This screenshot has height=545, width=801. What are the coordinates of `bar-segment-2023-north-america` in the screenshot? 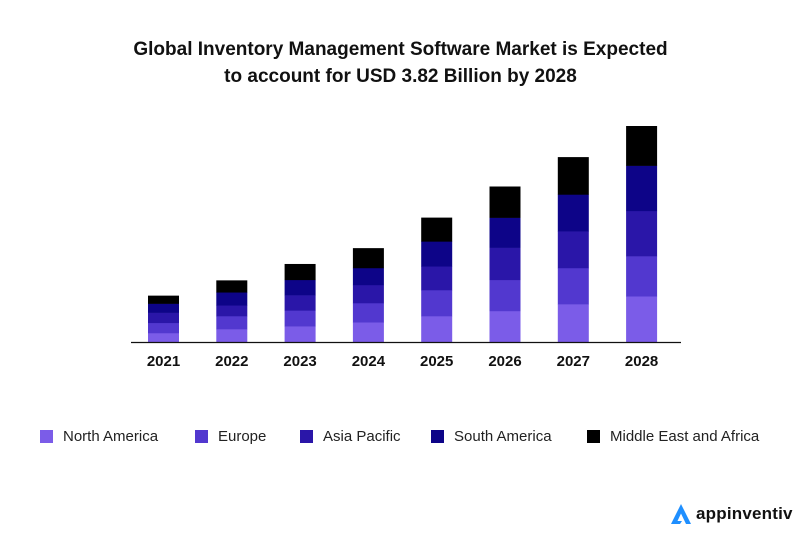 It's located at (300, 334).